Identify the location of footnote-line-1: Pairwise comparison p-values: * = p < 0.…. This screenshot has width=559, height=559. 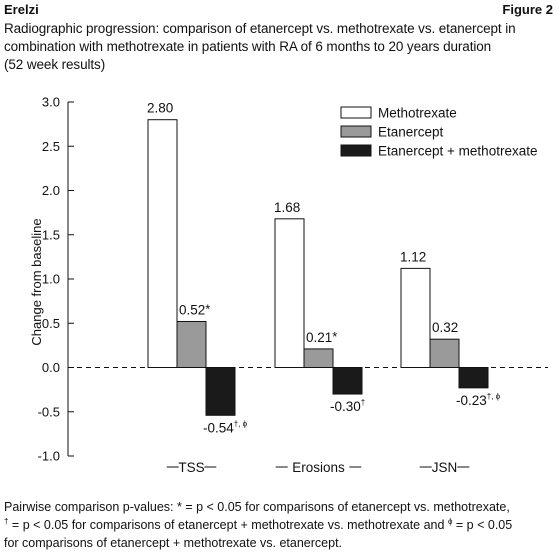
(257, 507).